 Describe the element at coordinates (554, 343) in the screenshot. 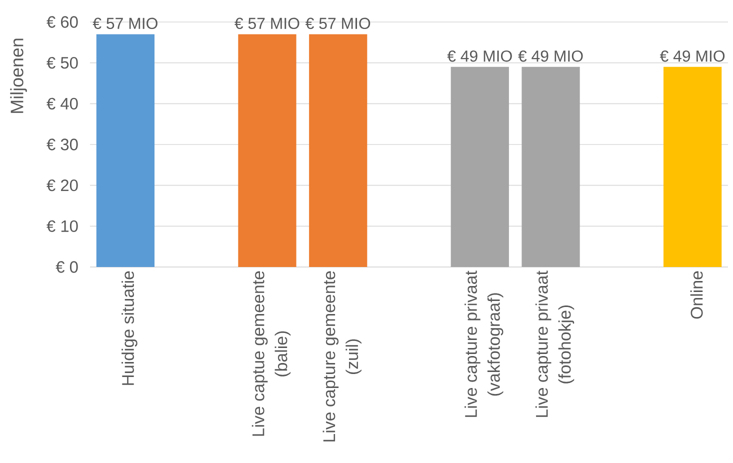

I see `x-tick-label: Live capture privaat (fotohokje)` at that location.